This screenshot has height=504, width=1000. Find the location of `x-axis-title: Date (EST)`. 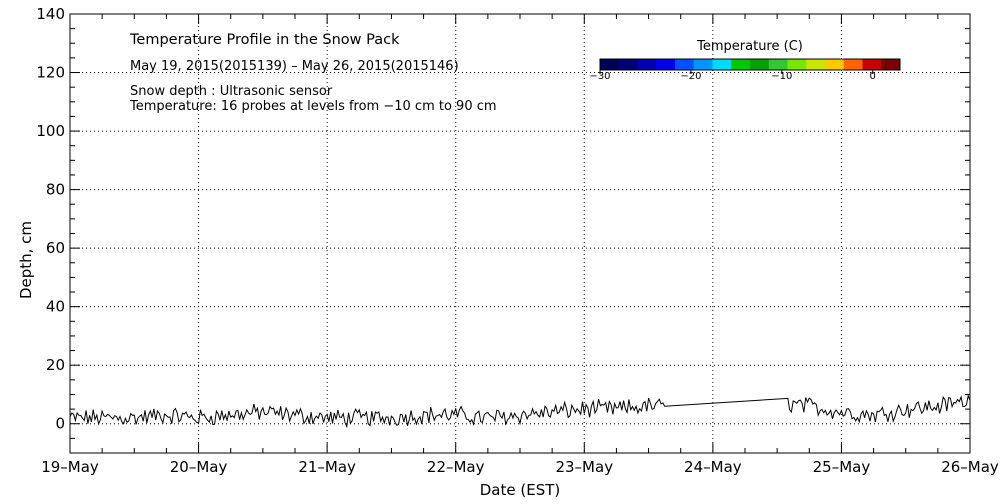

x-axis-title: Date (EST) is located at coordinates (520, 490).